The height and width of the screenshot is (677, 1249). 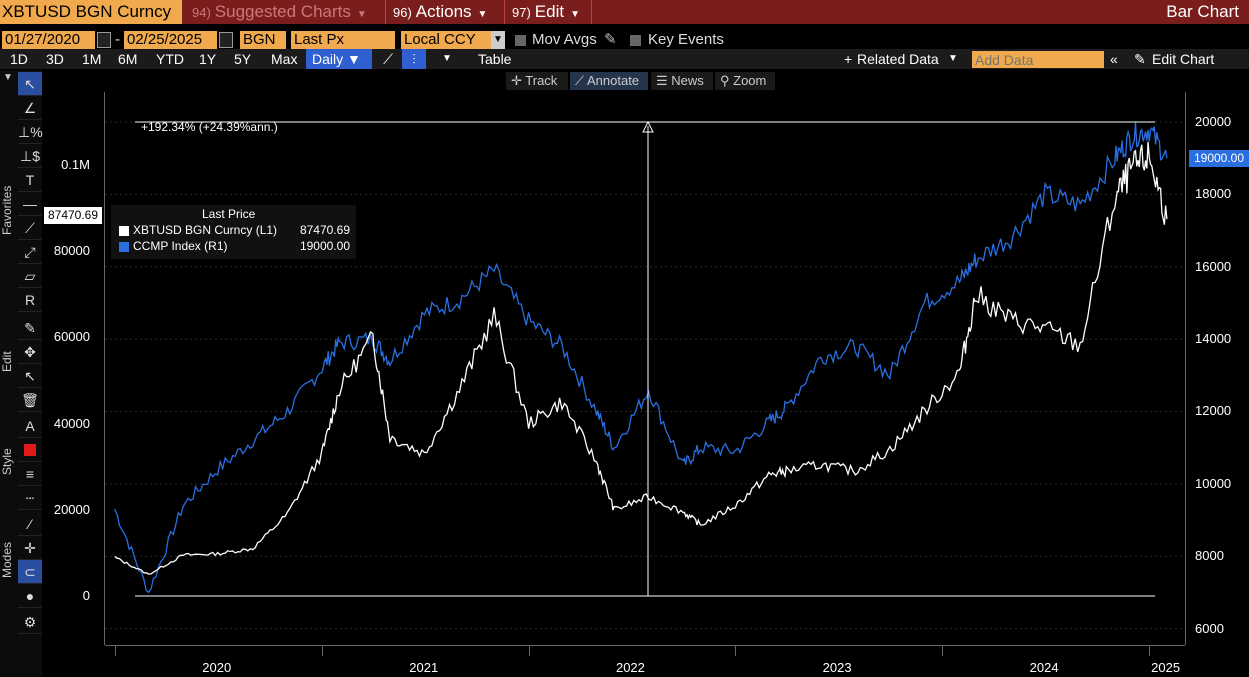 What do you see at coordinates (86, 595) in the screenshot?
I see `left-tick-label: 0` at bounding box center [86, 595].